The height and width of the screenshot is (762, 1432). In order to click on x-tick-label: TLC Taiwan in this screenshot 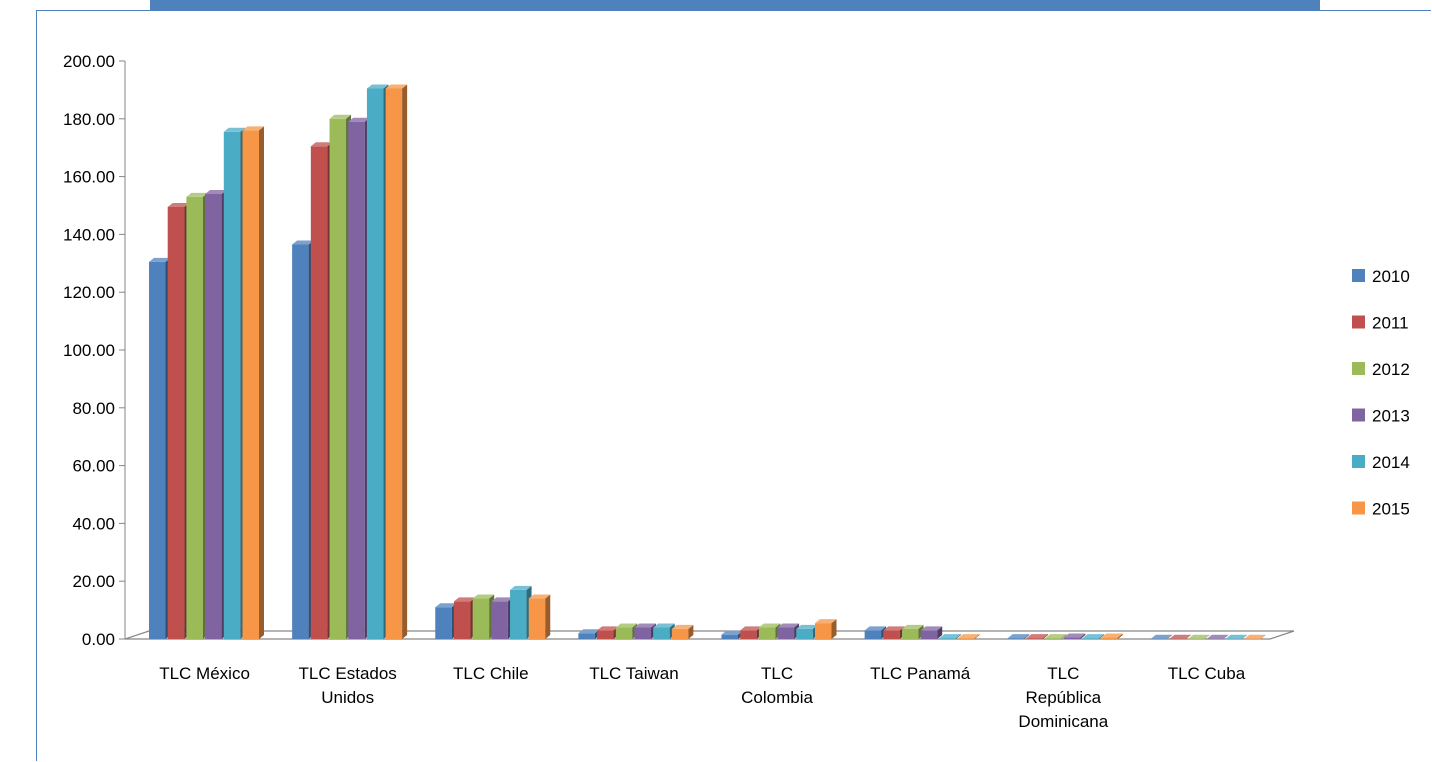, I will do `click(633, 673)`.